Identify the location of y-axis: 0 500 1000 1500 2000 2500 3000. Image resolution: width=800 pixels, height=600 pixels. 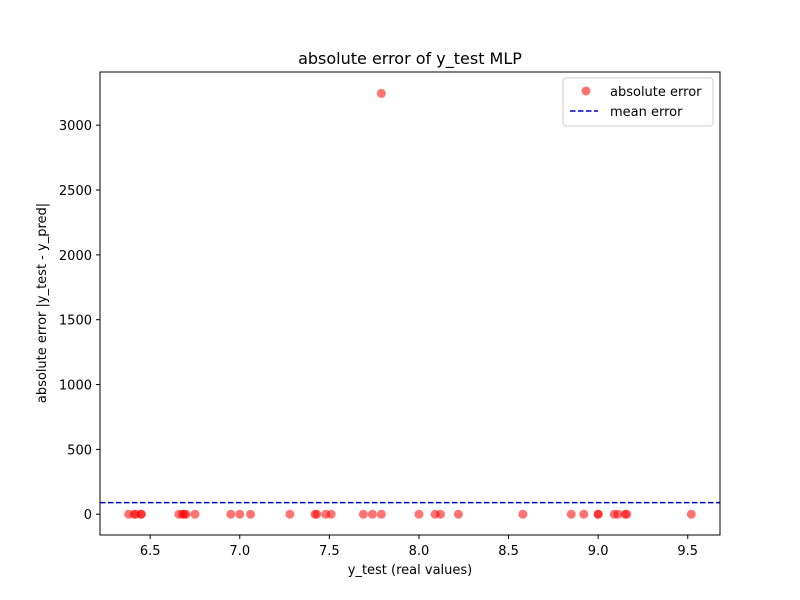
(79, 321).